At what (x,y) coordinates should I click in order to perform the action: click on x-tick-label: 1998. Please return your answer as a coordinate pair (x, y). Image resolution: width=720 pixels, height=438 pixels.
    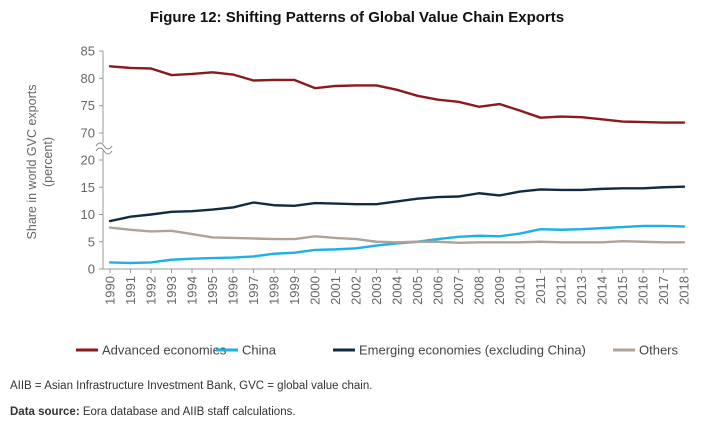
    Looking at the image, I should click on (274, 290).